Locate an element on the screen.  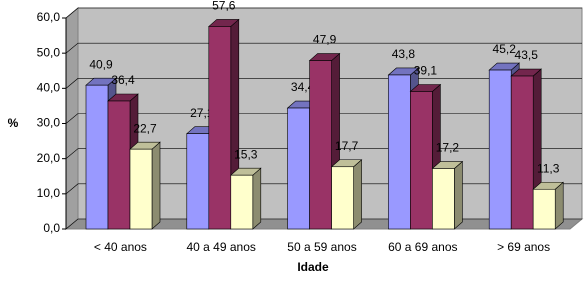
value-label: 22,7 is located at coordinates (145, 128).